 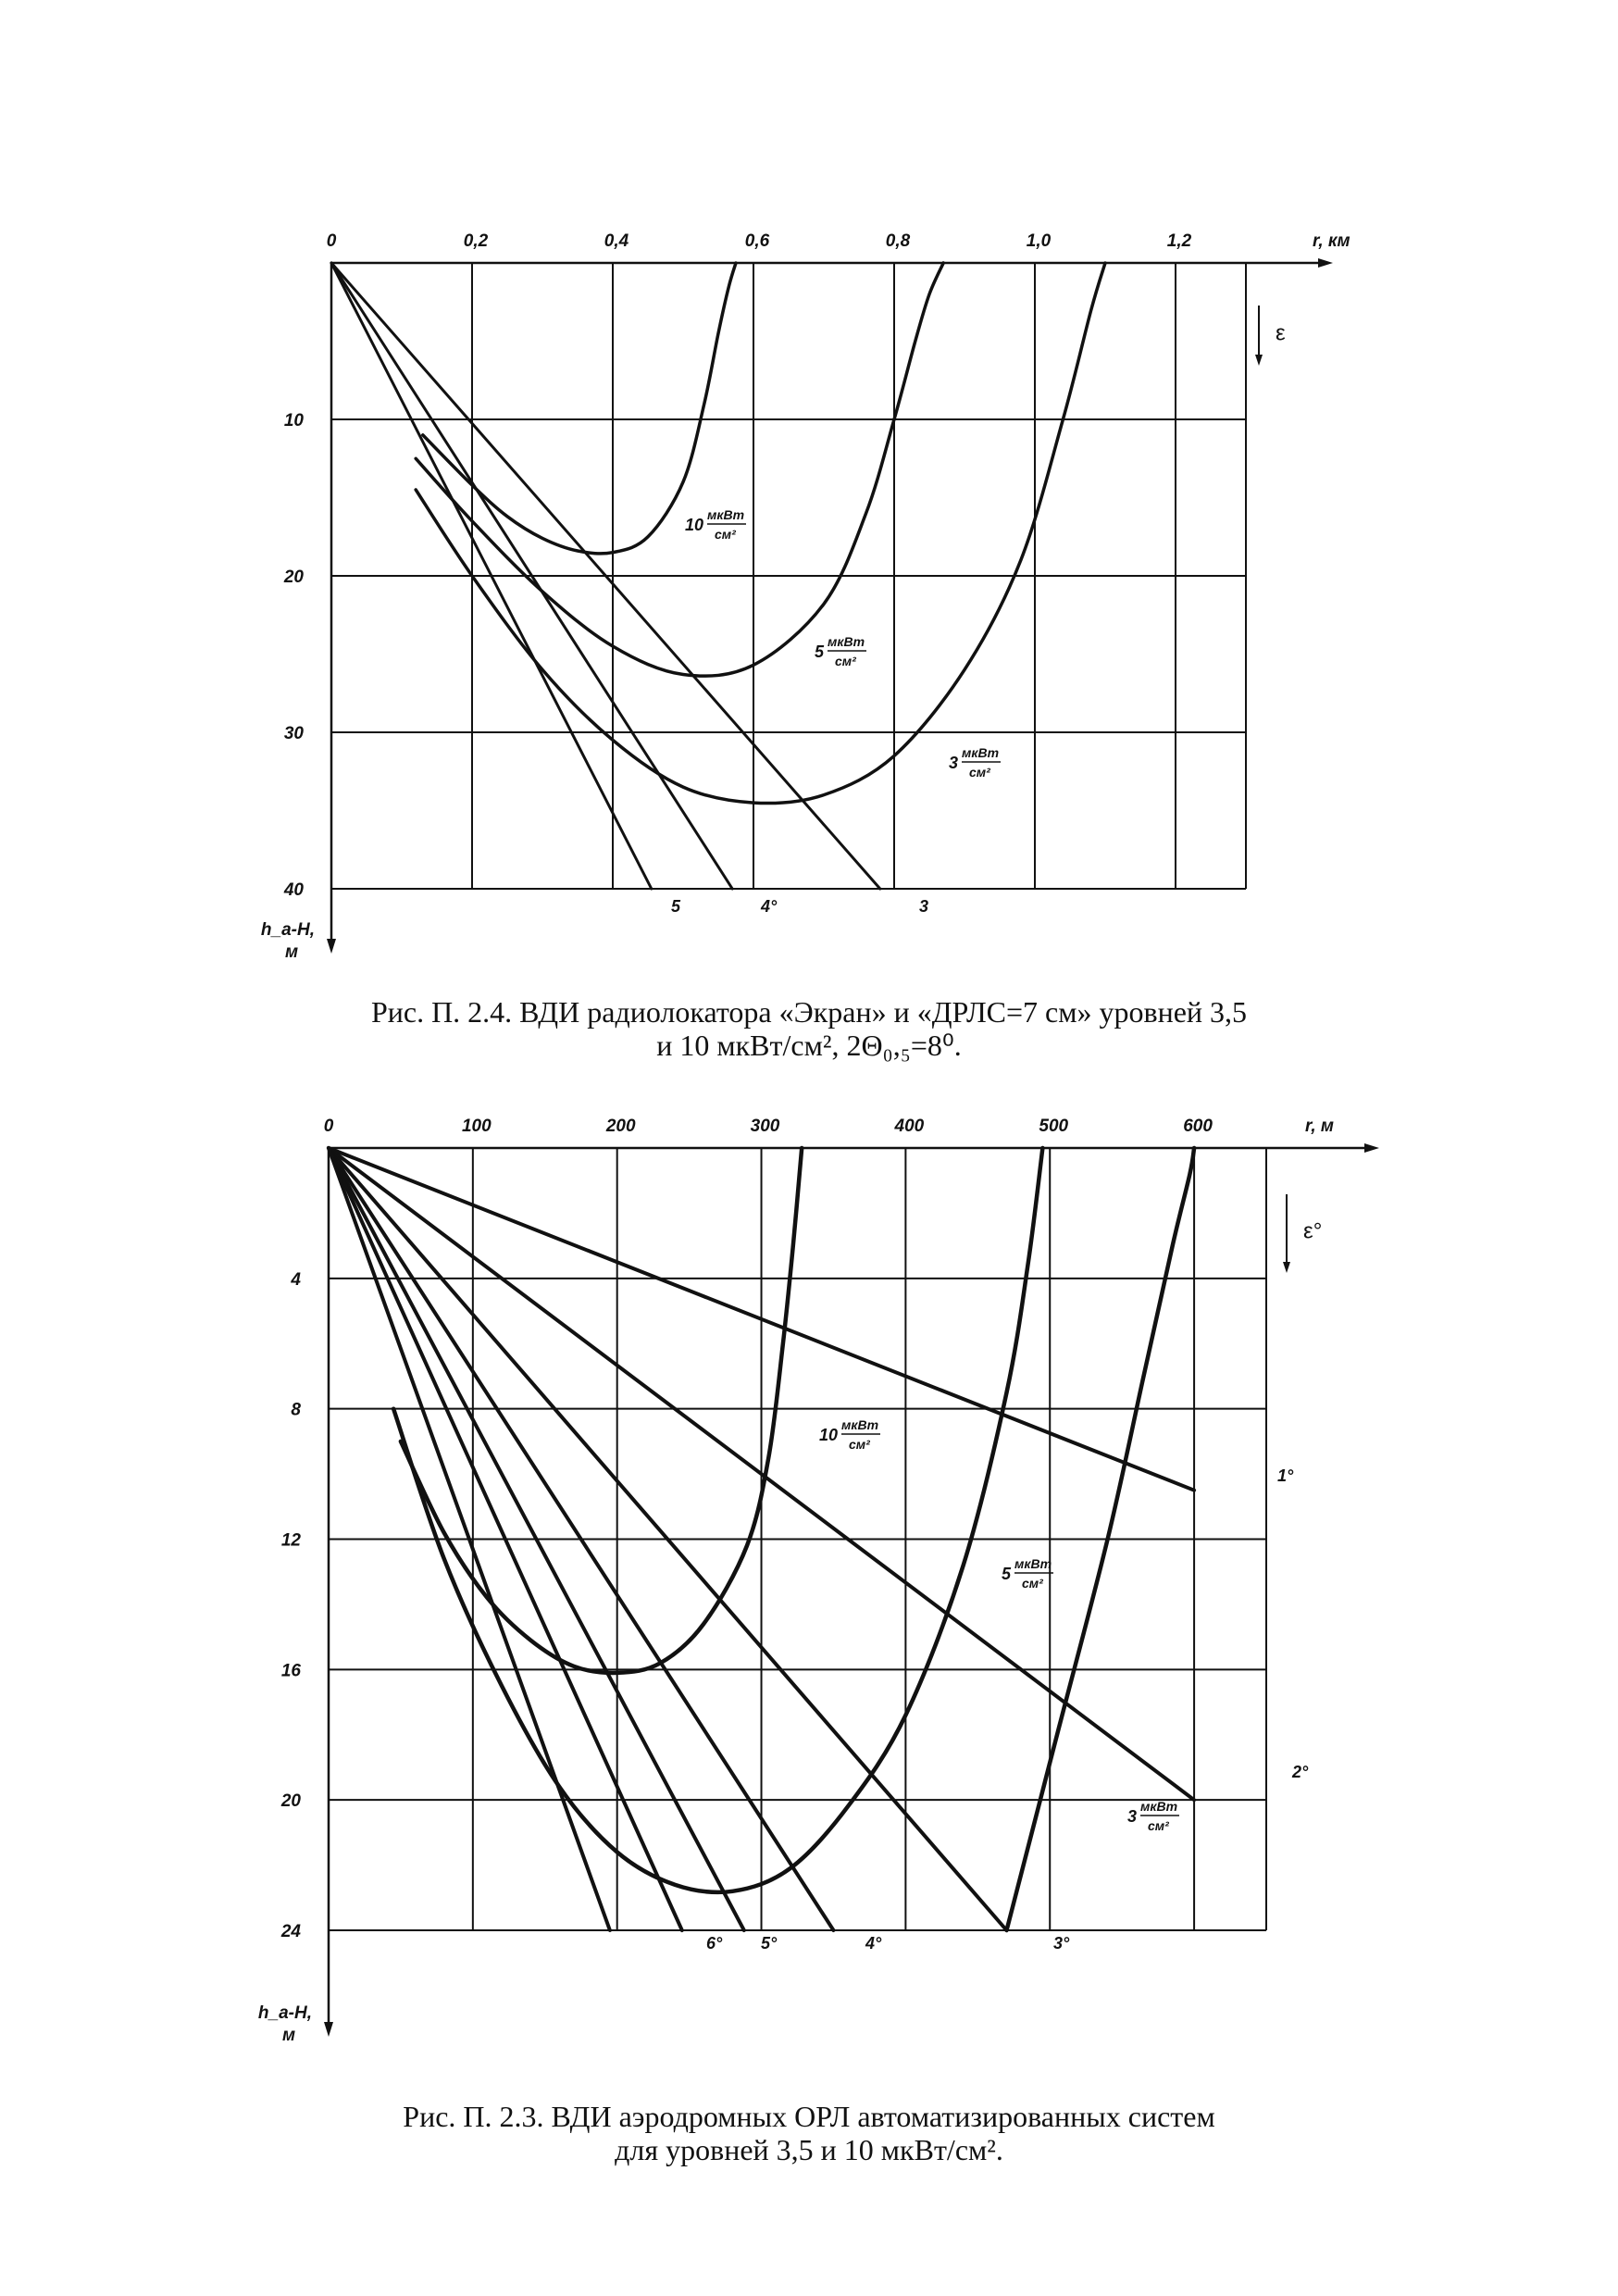 I want to click on figure-1-caption-line2: и 10 мкВт/см², 2Θ₀,₅=8⁰., so click(x=809, y=1045).